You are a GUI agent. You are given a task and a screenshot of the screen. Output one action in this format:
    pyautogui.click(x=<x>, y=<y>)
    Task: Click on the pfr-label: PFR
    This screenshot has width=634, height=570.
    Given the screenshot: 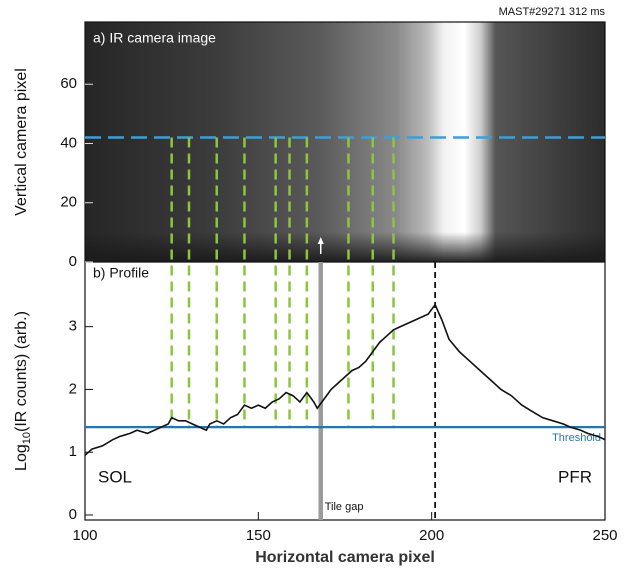 What is the action you would take?
    pyautogui.click(x=575, y=476)
    